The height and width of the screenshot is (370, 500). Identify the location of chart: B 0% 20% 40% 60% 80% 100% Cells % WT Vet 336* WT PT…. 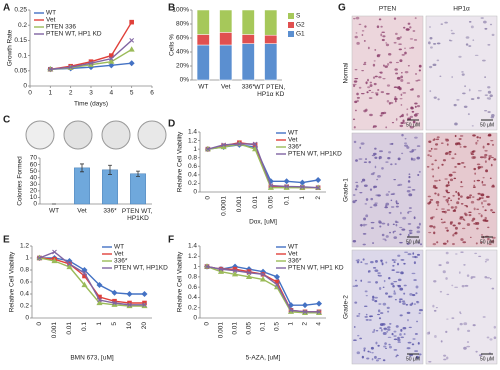
(236, 50).